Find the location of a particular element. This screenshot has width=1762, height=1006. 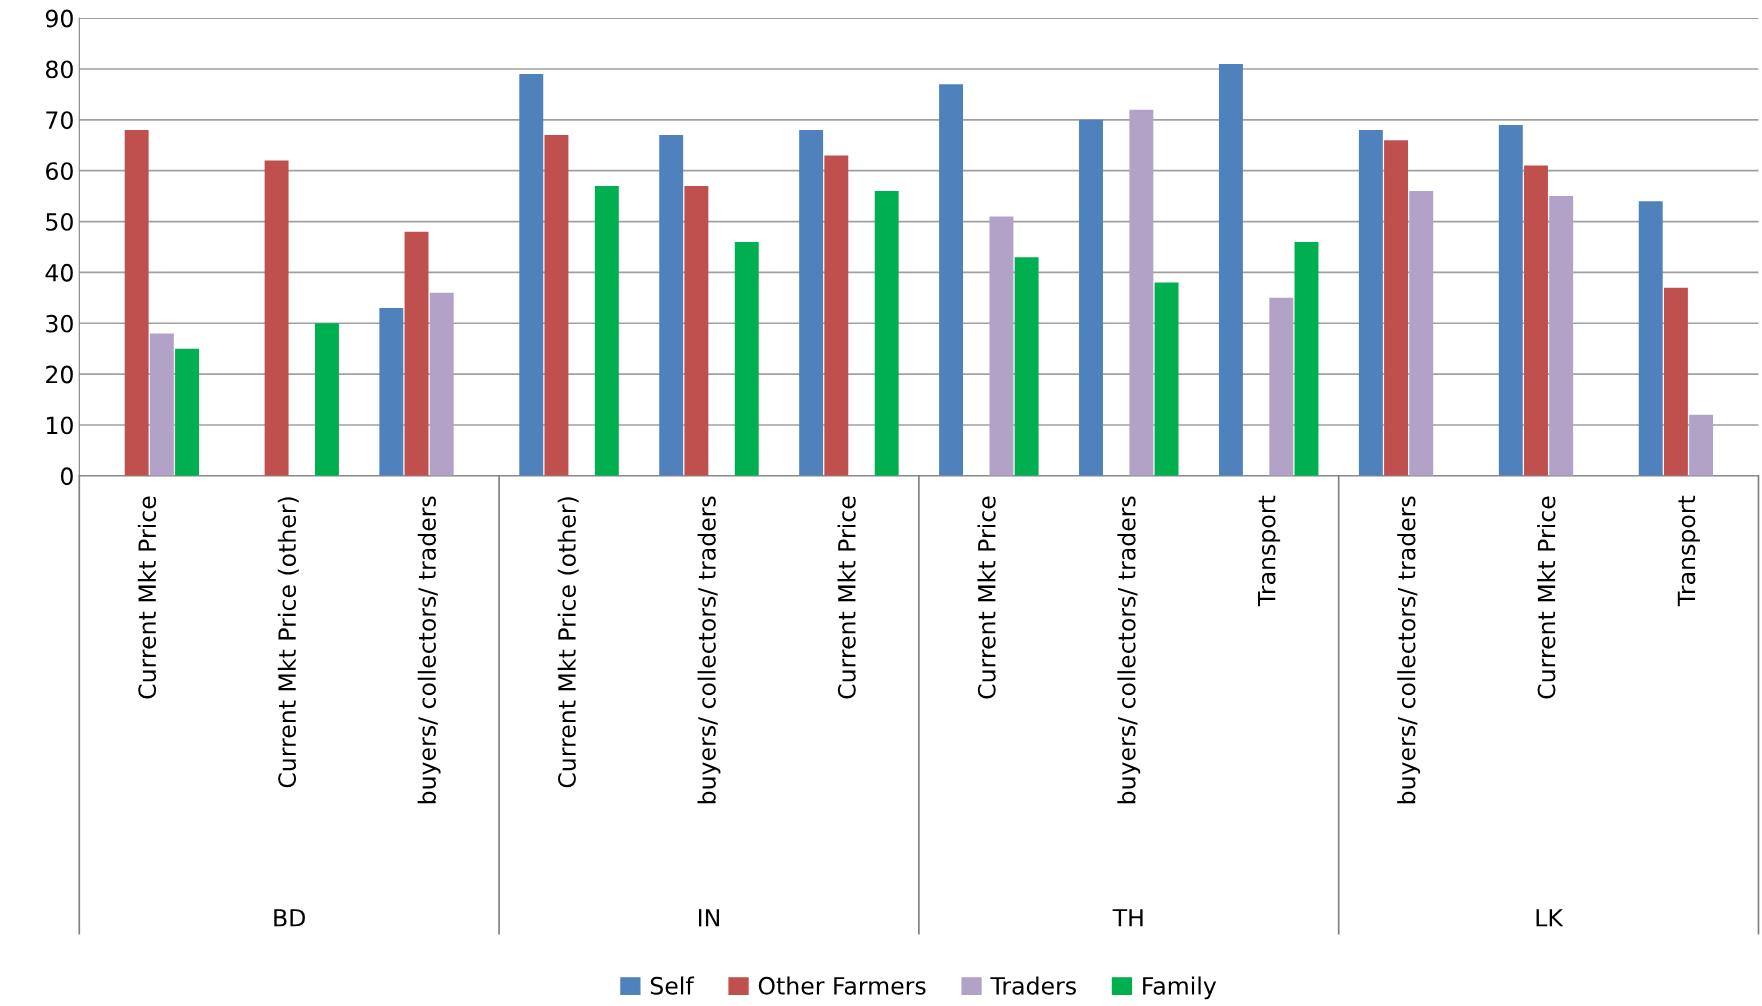

y-tick-label: 70 is located at coordinates (59, 120).